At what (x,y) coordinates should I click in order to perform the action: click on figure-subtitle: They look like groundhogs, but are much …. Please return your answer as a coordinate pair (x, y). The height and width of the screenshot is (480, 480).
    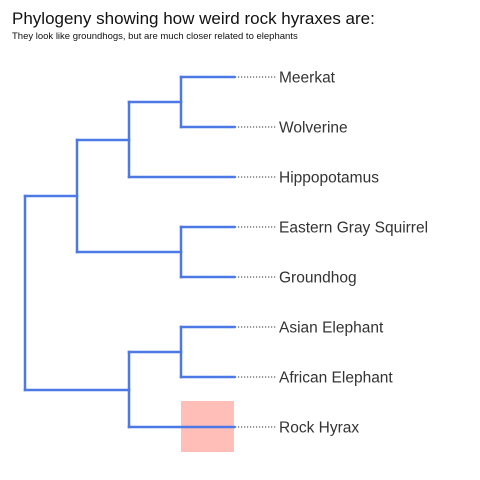
    Looking at the image, I should click on (155, 36).